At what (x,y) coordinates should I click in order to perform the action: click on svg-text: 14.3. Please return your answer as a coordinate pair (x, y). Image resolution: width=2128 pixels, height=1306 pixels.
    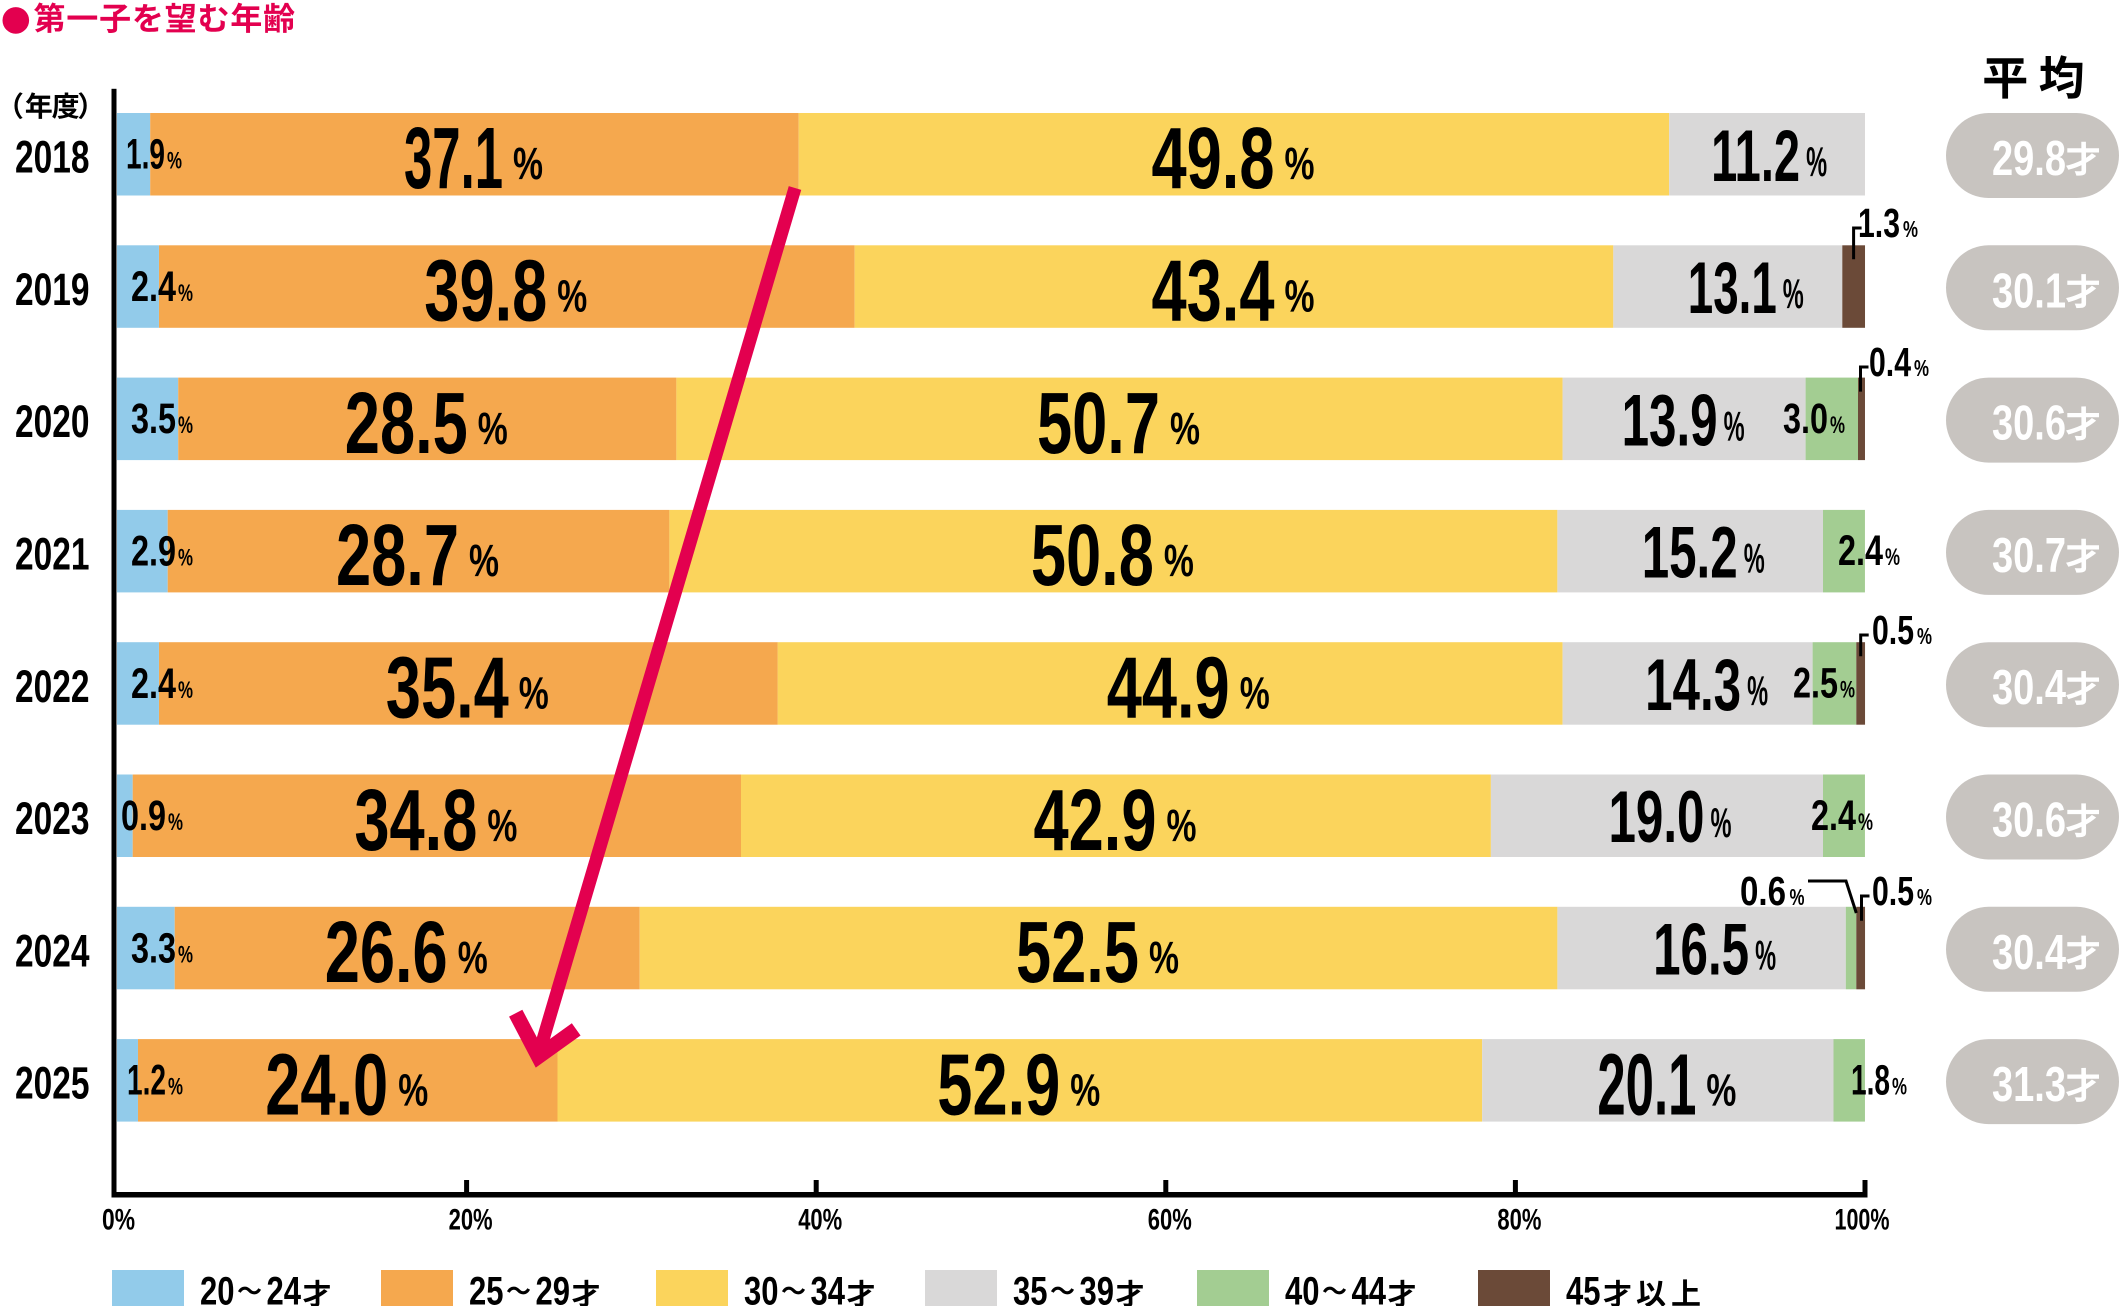
    Looking at the image, I should click on (1693, 685).